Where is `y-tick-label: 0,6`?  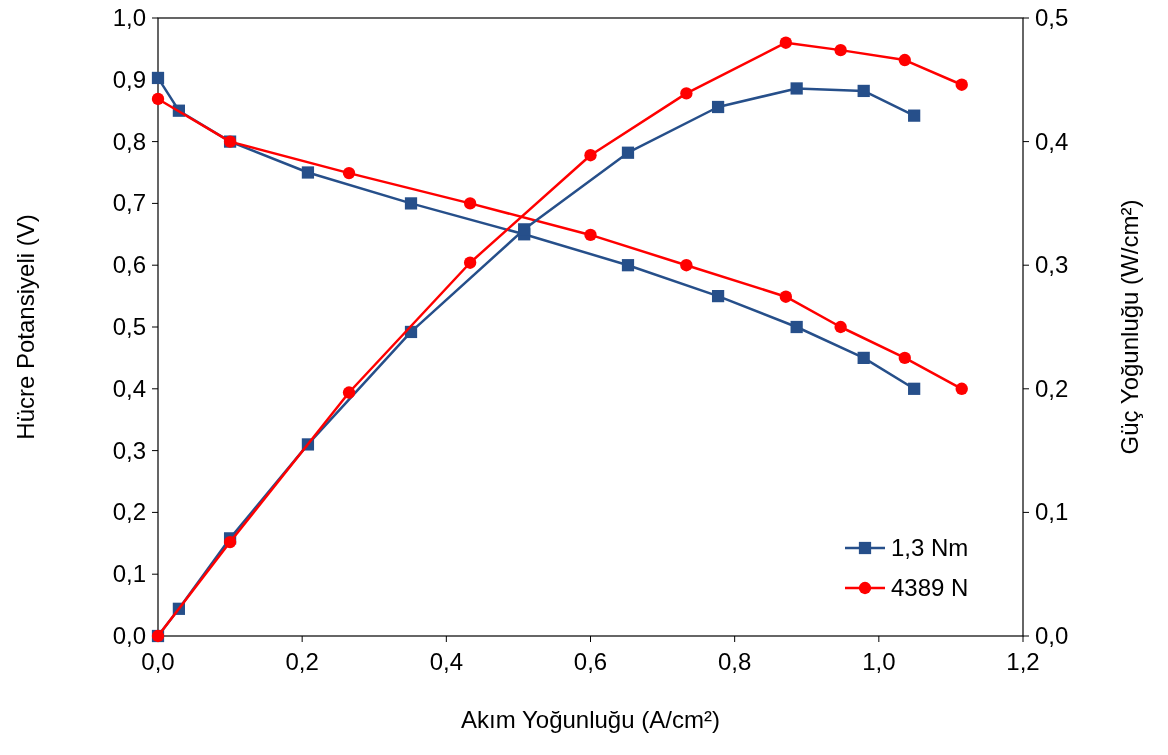 y-tick-label: 0,6 is located at coordinates (129, 265).